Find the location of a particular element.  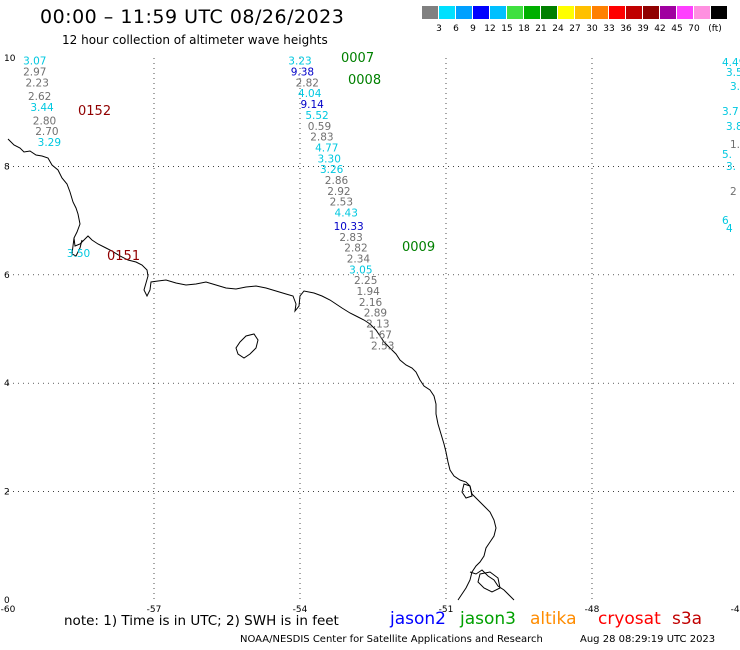

x-tick-label: -60 is located at coordinates (8, 610).